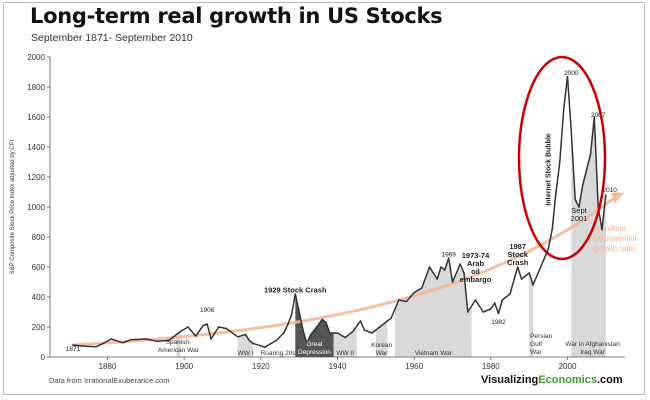  What do you see at coordinates (109, 380) in the screenshot?
I see `data-source-note: Data from IrrationalExuberance.com` at bounding box center [109, 380].